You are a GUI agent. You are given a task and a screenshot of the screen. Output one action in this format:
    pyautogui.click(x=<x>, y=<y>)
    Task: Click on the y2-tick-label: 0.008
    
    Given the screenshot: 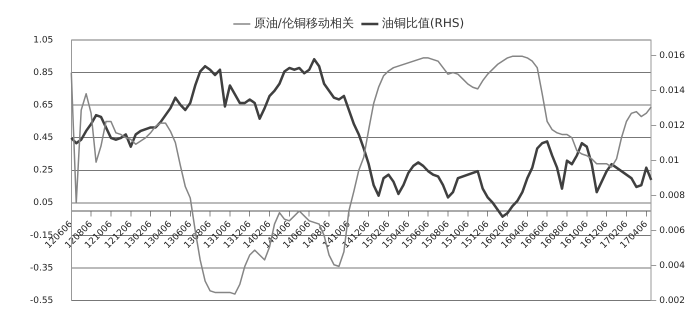 What is the action you would take?
    pyautogui.click(x=672, y=196)
    